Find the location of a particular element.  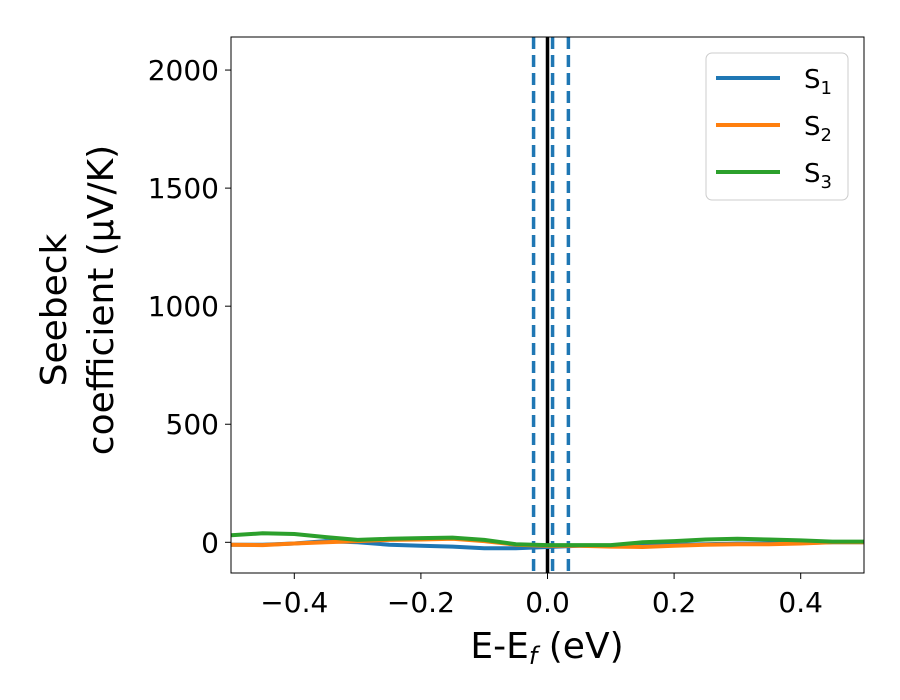

x-axis-label: E-Ef (eV) is located at coordinates (546, 648).